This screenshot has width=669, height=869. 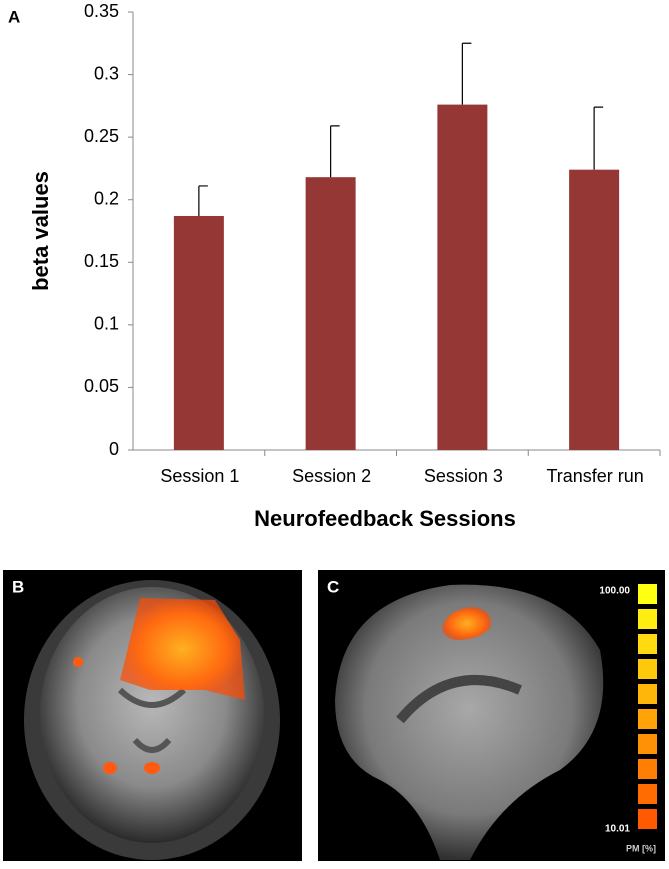 What do you see at coordinates (647, 706) in the screenshot?
I see `colorbar` at bounding box center [647, 706].